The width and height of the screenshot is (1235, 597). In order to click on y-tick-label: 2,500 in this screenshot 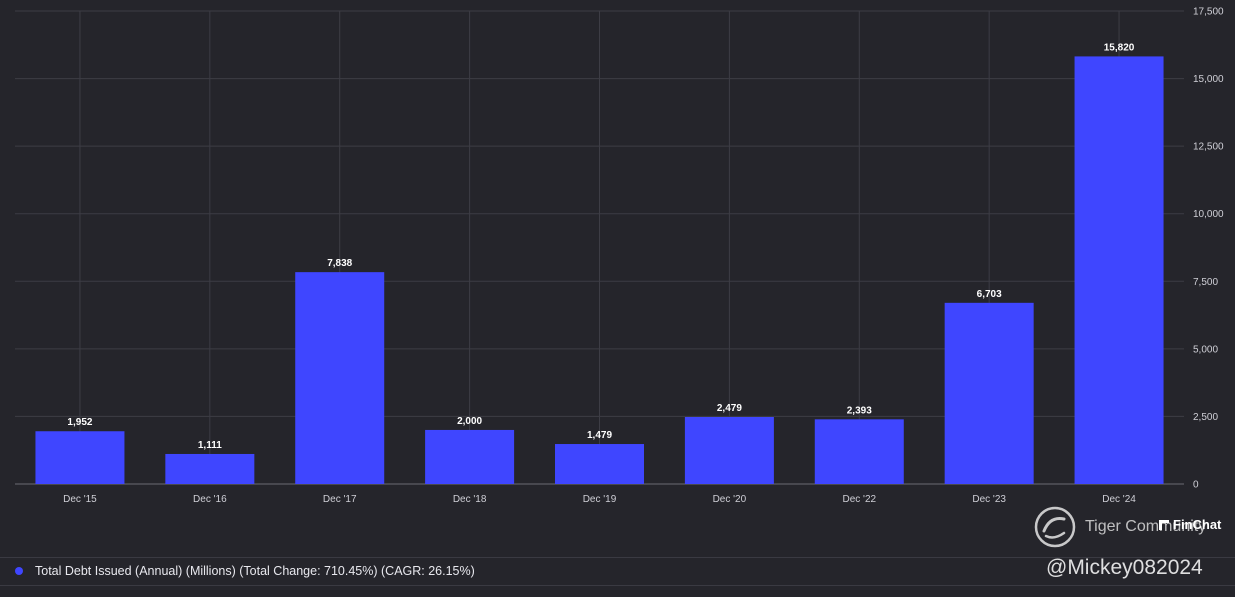, I will do `click(1205, 417)`.